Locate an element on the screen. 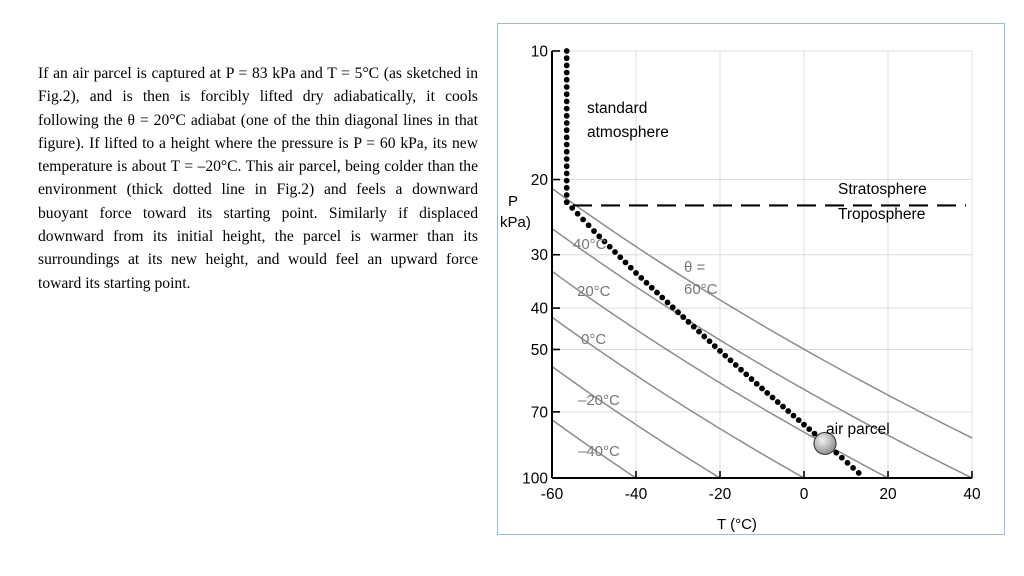  adiabat-label-0: 0°C is located at coordinates (593, 339).